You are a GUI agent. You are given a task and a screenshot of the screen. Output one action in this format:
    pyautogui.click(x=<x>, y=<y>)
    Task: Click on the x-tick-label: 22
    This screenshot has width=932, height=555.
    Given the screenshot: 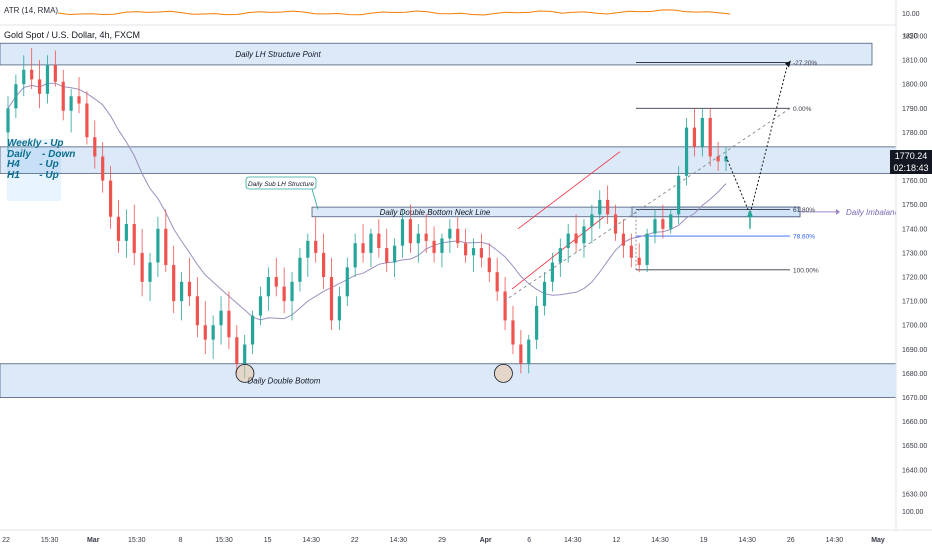 What is the action you would take?
    pyautogui.click(x=355, y=540)
    